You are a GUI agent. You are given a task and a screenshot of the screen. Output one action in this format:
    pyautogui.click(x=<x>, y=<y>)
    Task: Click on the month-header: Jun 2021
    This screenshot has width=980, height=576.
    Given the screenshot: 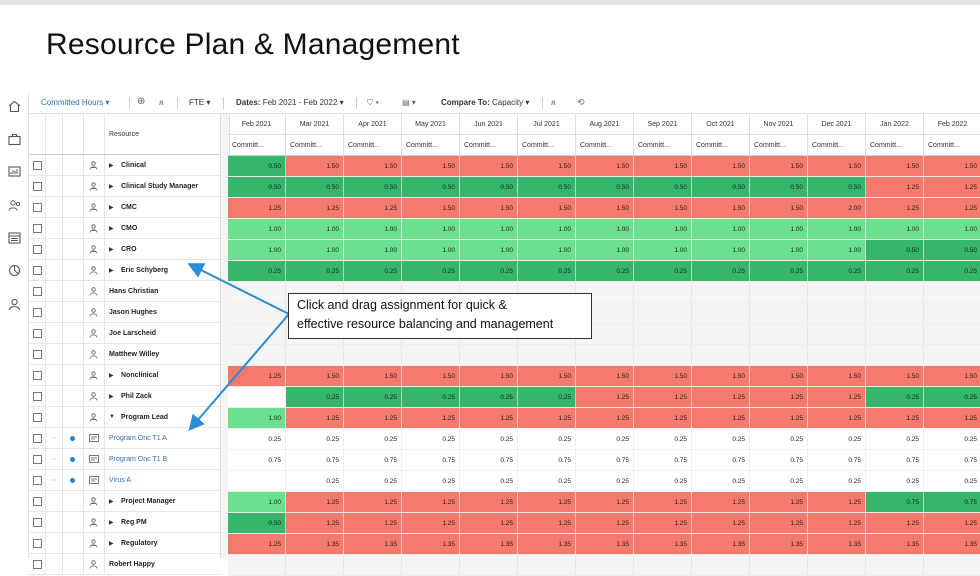 What is the action you would take?
    pyautogui.click(x=489, y=124)
    